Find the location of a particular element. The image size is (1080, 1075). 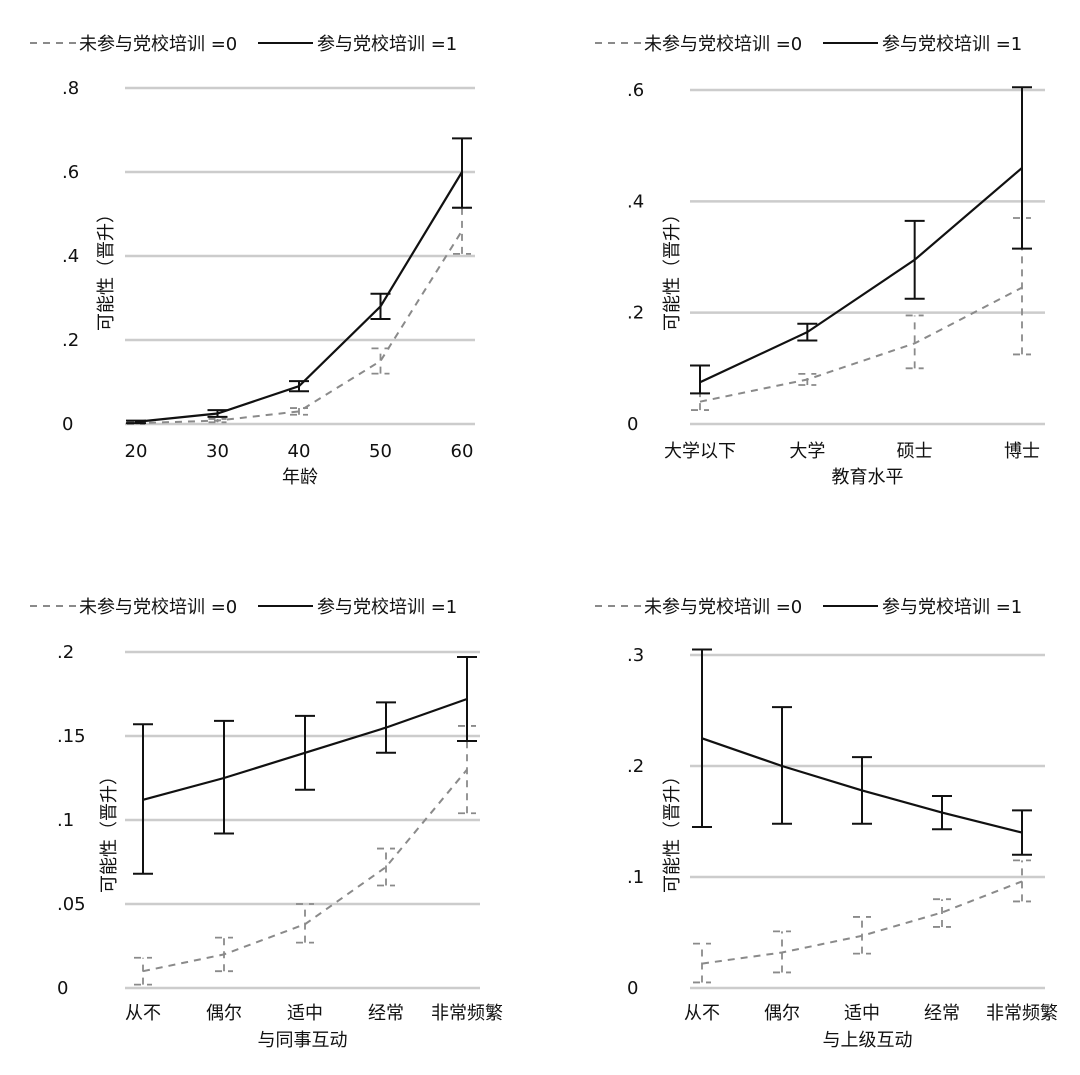

x-axis-label: 与上级互动 is located at coordinates (868, 1040).